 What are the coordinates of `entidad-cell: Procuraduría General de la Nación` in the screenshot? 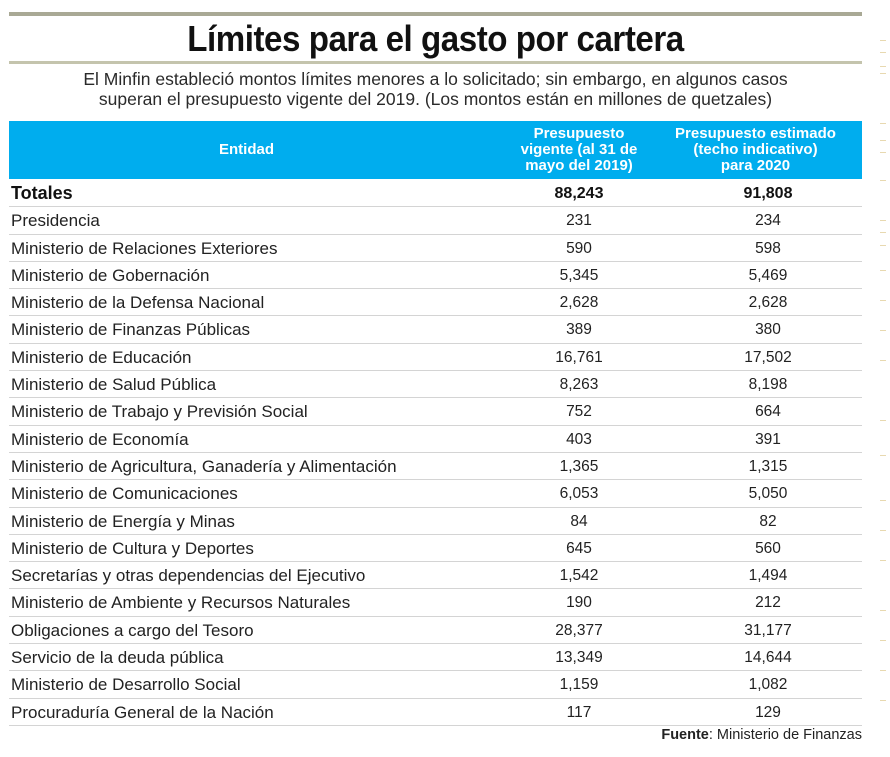 It's located at (142, 712).